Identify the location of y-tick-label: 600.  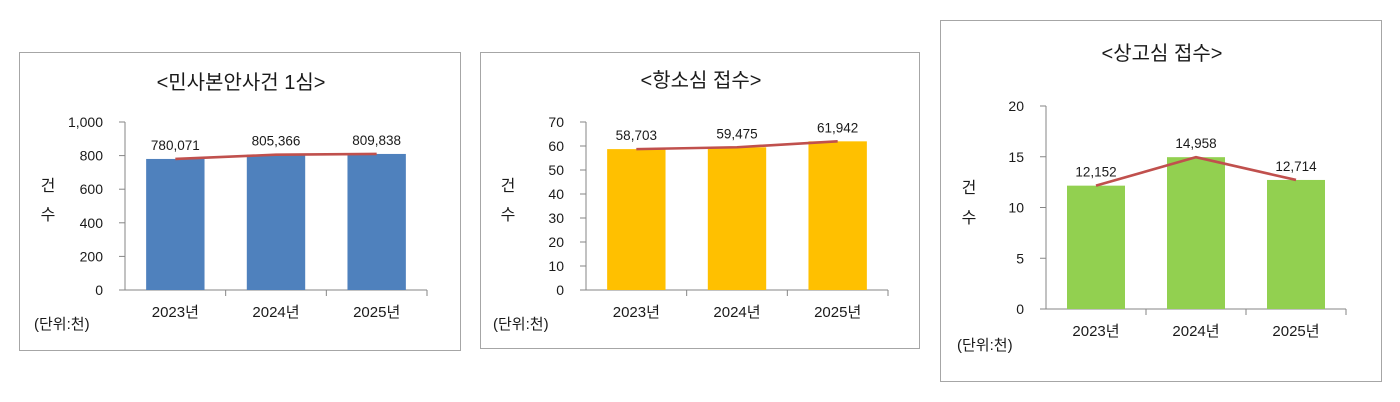
(92, 189).